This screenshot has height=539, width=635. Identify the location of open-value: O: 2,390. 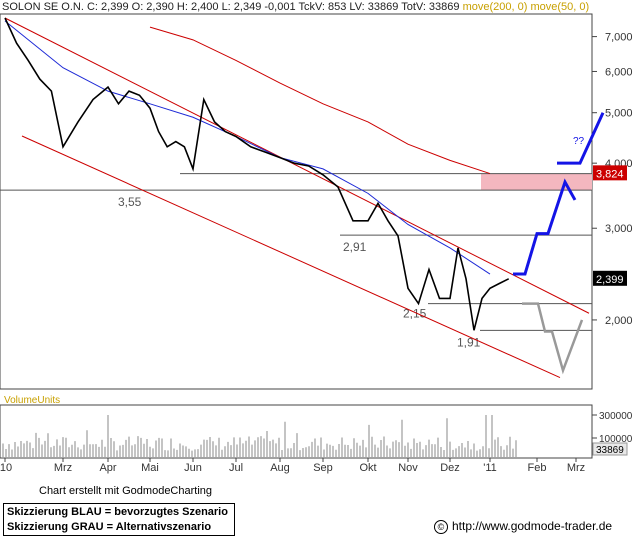
(152, 7).